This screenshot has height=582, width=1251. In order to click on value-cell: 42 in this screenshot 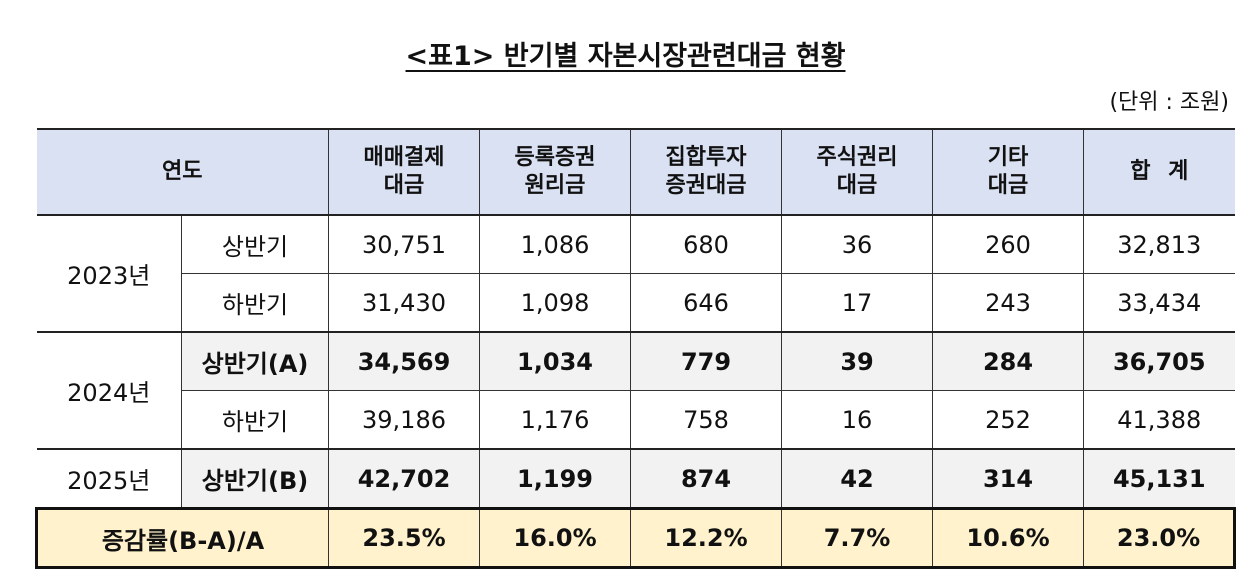, I will do `click(857, 478)`.